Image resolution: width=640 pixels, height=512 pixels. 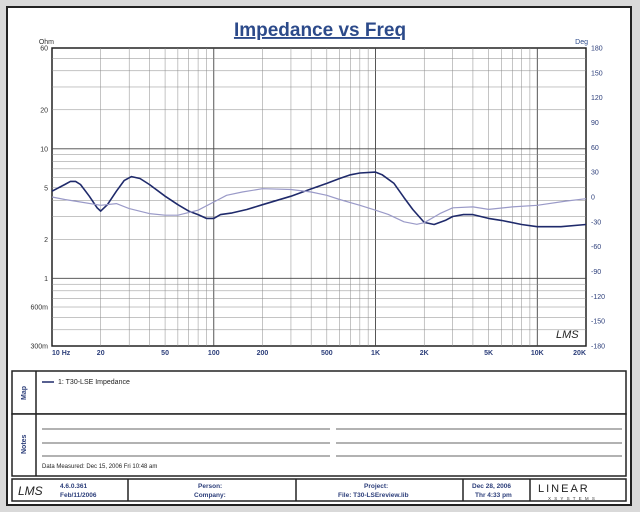 What do you see at coordinates (210, 495) in the screenshot?
I see `footer-company-label: Company:` at bounding box center [210, 495].